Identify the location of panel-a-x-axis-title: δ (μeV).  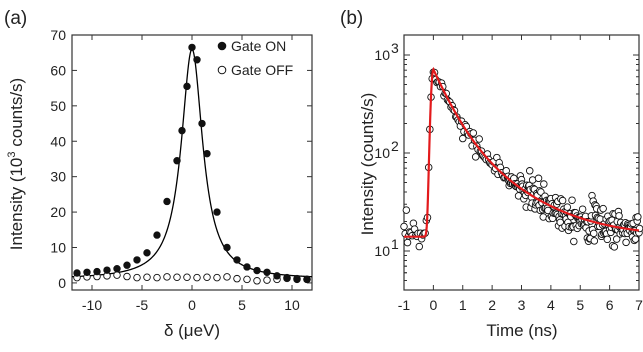
(192, 330).